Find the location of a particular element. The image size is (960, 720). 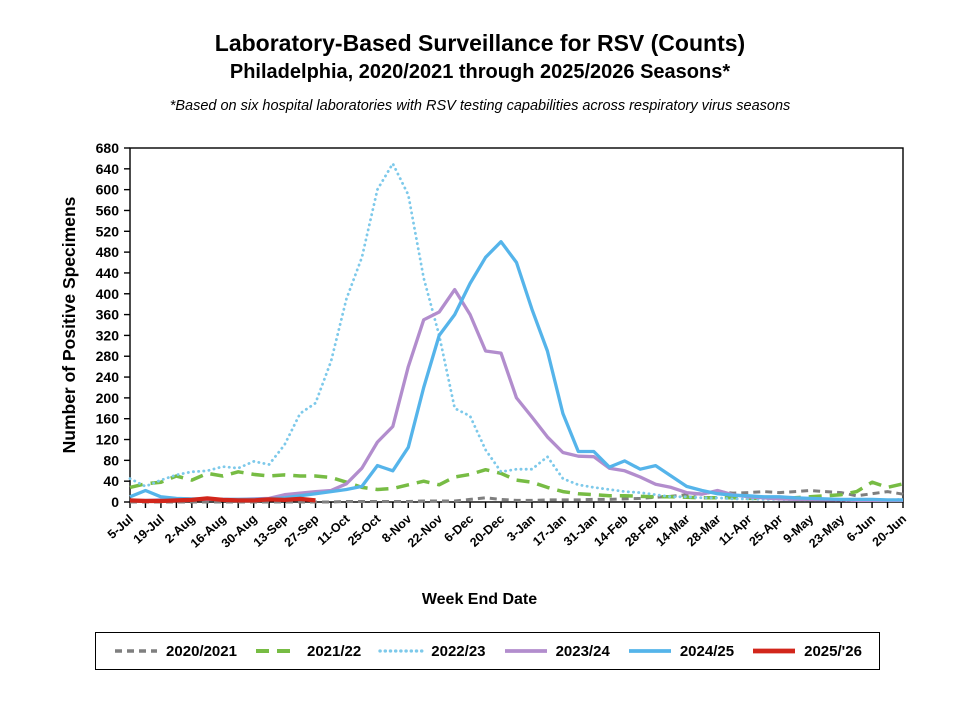

x-tick-label: 11-Oct is located at coordinates (334, 529).